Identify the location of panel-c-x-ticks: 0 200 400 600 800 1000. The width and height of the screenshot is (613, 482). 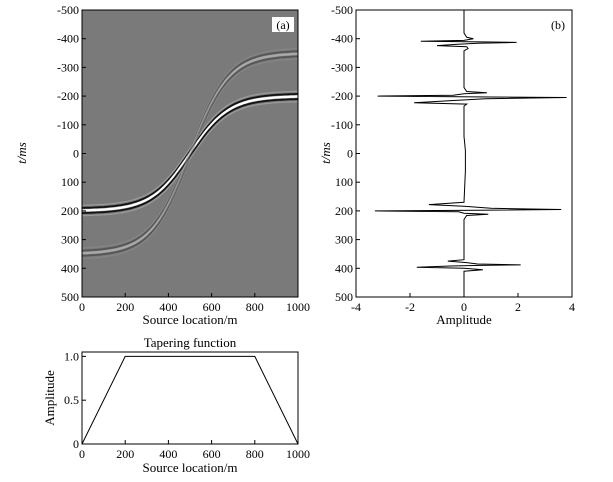
(194, 450).